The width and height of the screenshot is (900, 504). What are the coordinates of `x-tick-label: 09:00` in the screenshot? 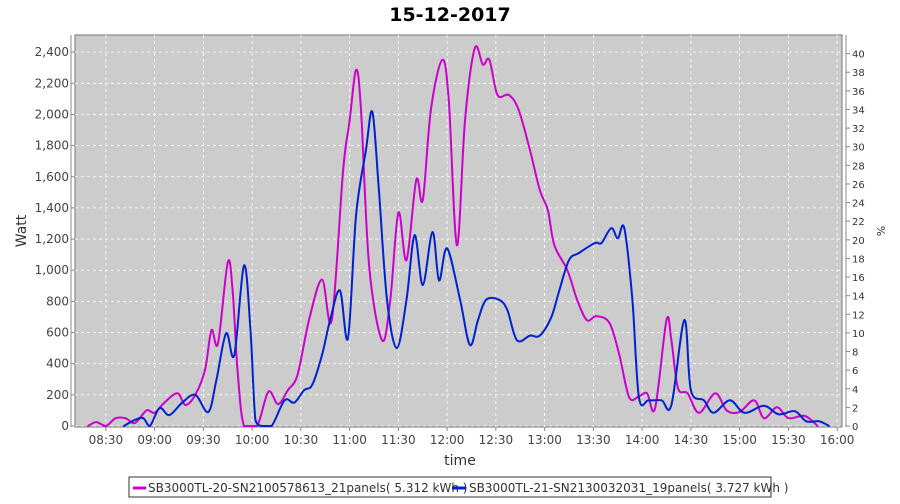 It's located at (154, 440).